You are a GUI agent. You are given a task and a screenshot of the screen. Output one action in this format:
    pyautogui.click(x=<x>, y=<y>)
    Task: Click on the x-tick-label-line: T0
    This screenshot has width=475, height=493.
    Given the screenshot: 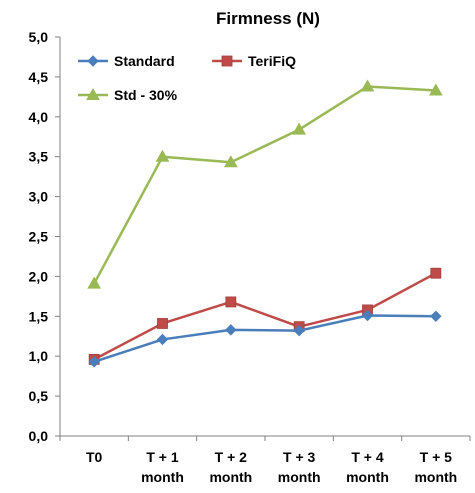 What is the action you would take?
    pyautogui.click(x=94, y=457)
    